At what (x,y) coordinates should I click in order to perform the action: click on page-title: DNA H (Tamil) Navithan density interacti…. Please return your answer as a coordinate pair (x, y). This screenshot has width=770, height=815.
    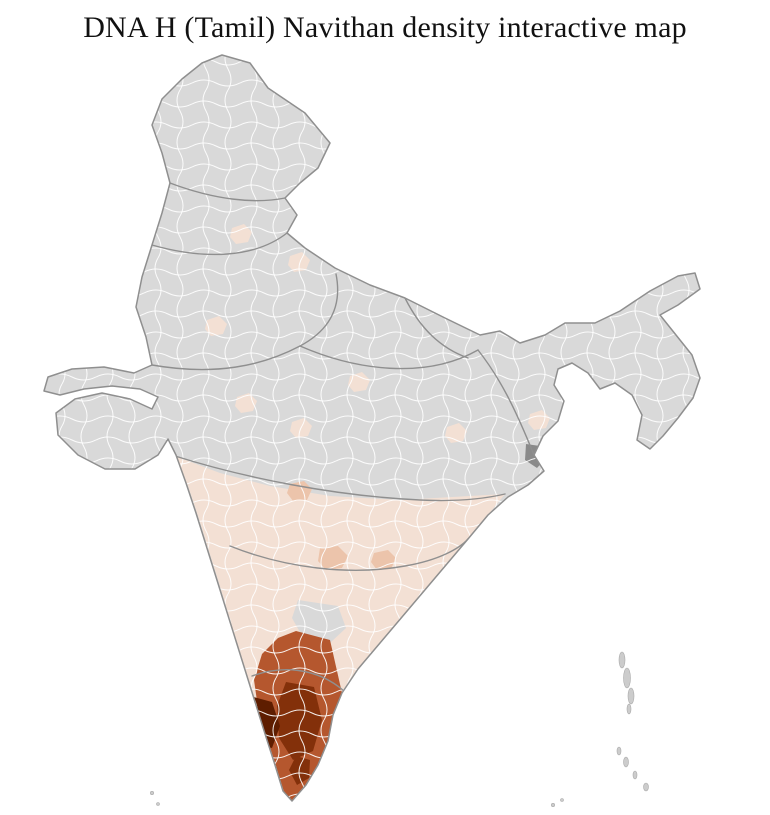
    Looking at the image, I should click on (385, 27).